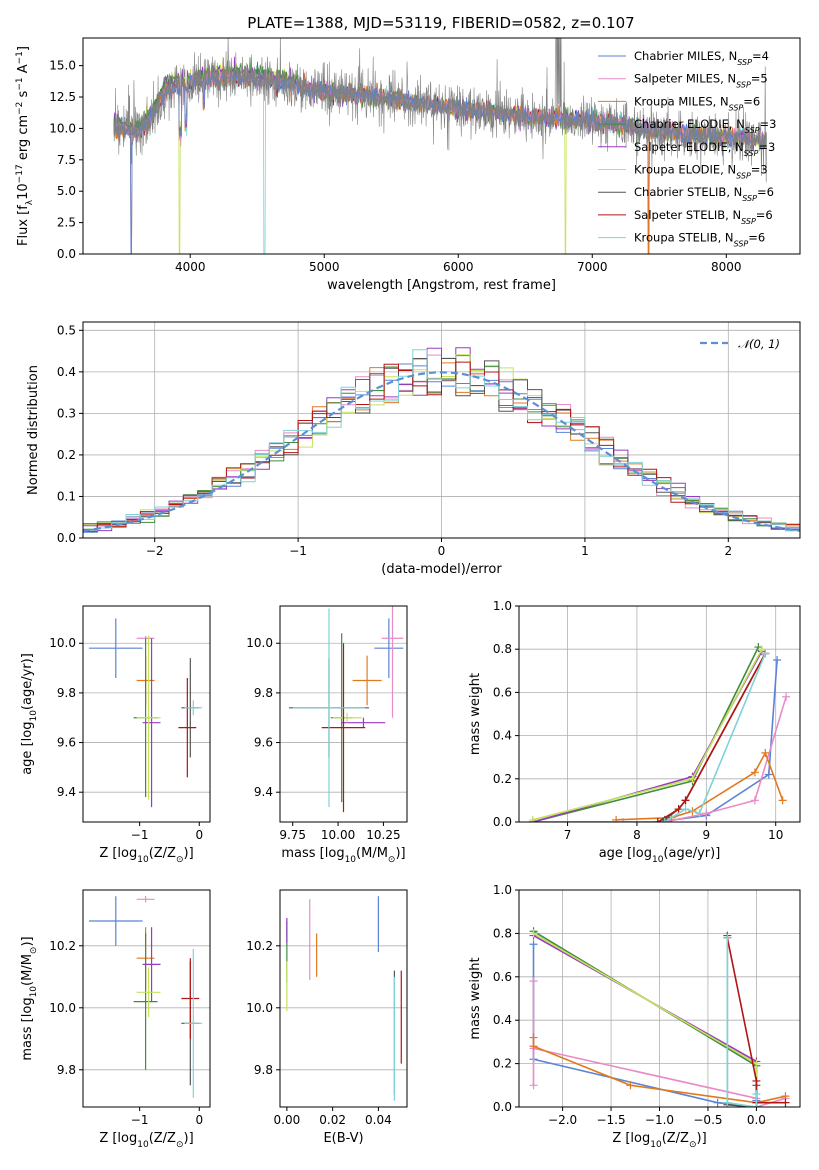 This screenshot has height=1170, width=819. I want to click on y-tick-label: 10.2, so click(259, 946).